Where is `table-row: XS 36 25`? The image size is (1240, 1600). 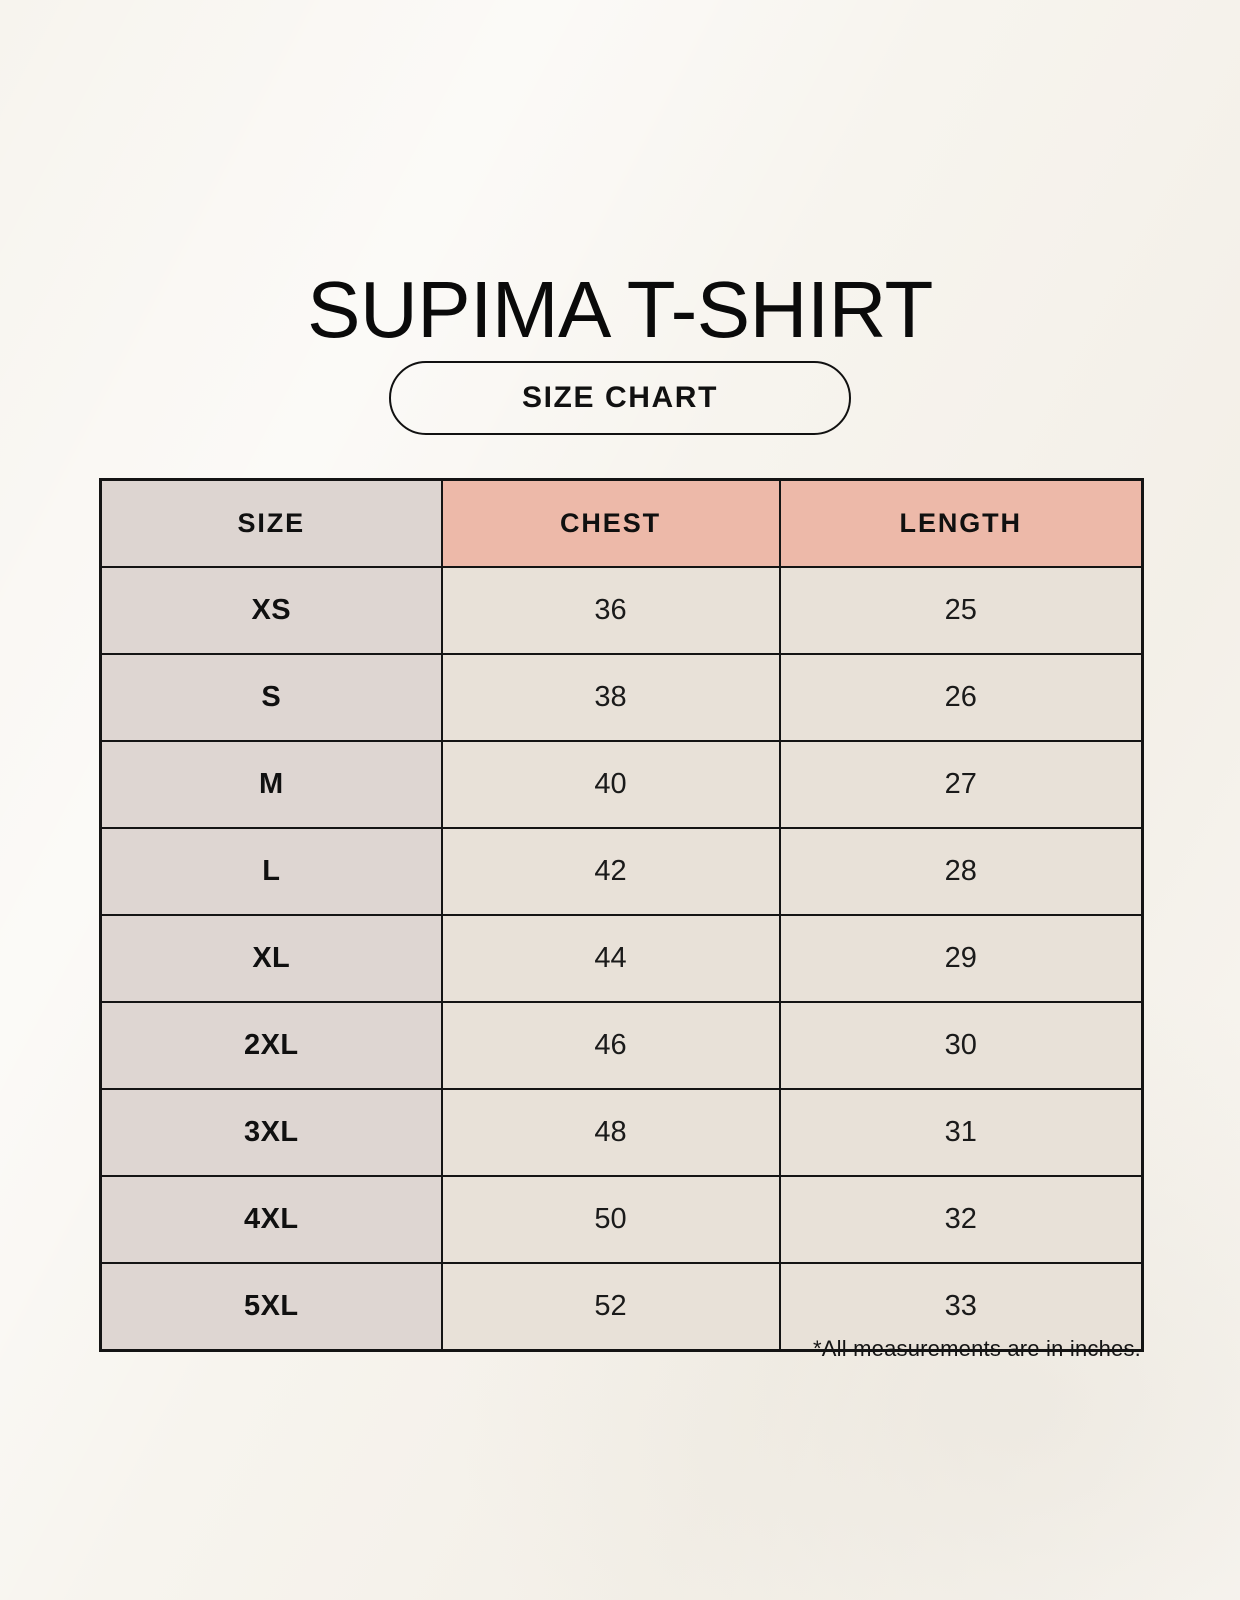
table-row: XS 36 25 is located at coordinates (621, 610).